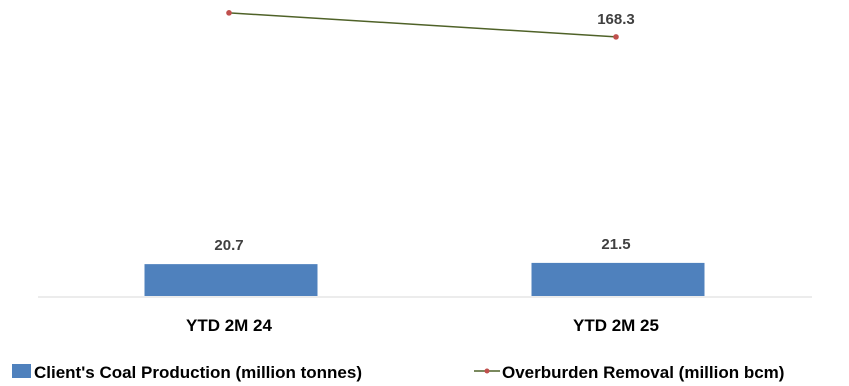 The image size is (849, 386). Describe the element at coordinates (616, 325) in the screenshot. I see `x-tick-label: YTD 2M 25` at that location.